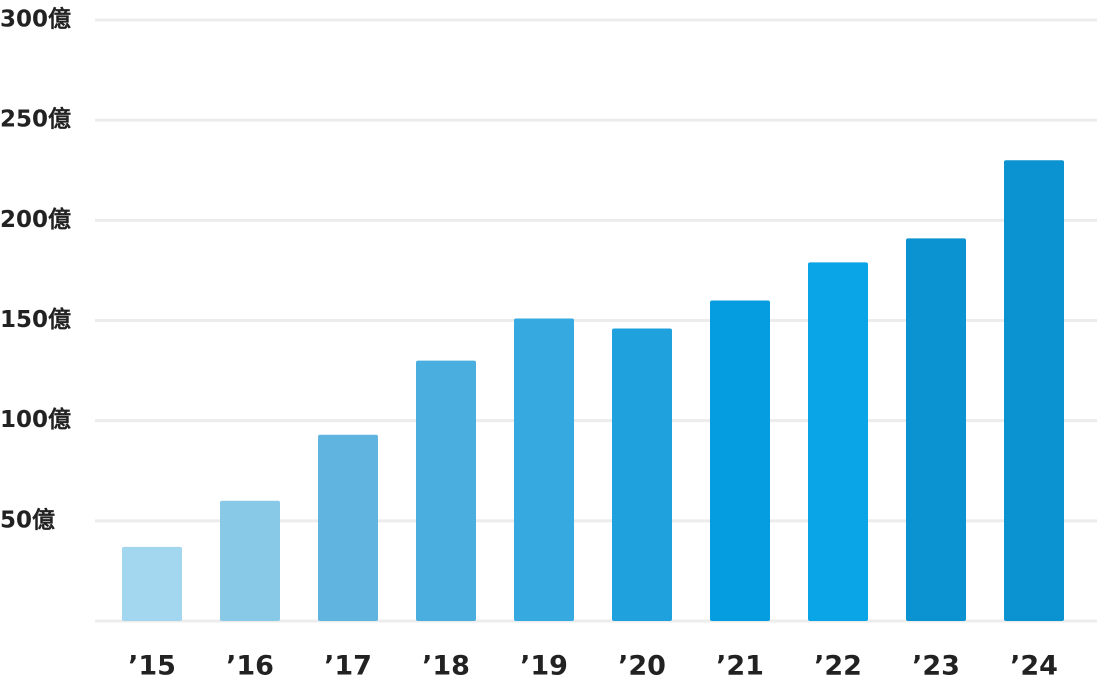 The width and height of the screenshot is (1097, 690). I want to click on y-tick-label: 150億, so click(35, 319).